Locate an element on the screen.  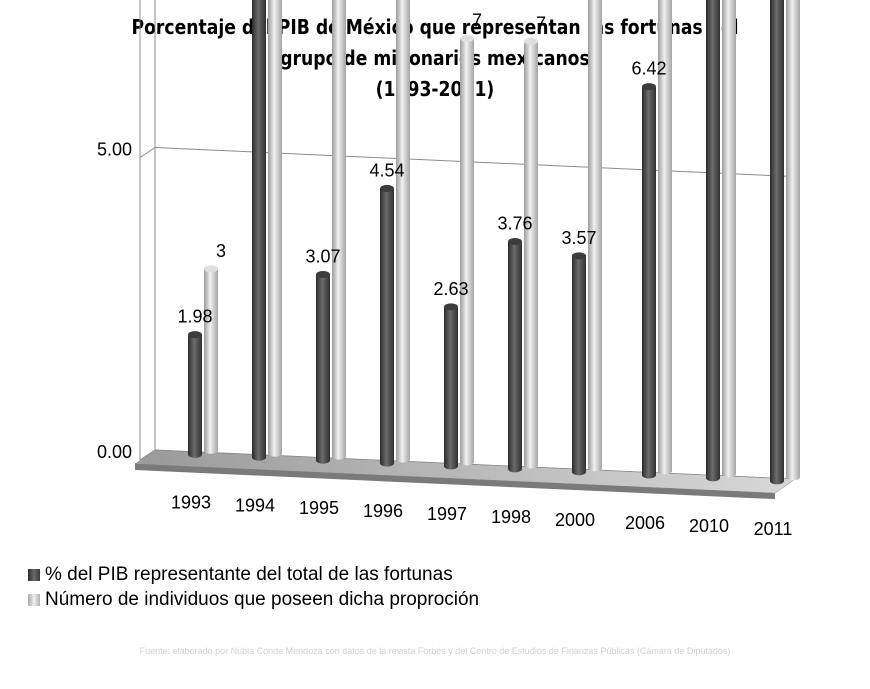
y-tick-label: 5.00 is located at coordinates (114, 150).